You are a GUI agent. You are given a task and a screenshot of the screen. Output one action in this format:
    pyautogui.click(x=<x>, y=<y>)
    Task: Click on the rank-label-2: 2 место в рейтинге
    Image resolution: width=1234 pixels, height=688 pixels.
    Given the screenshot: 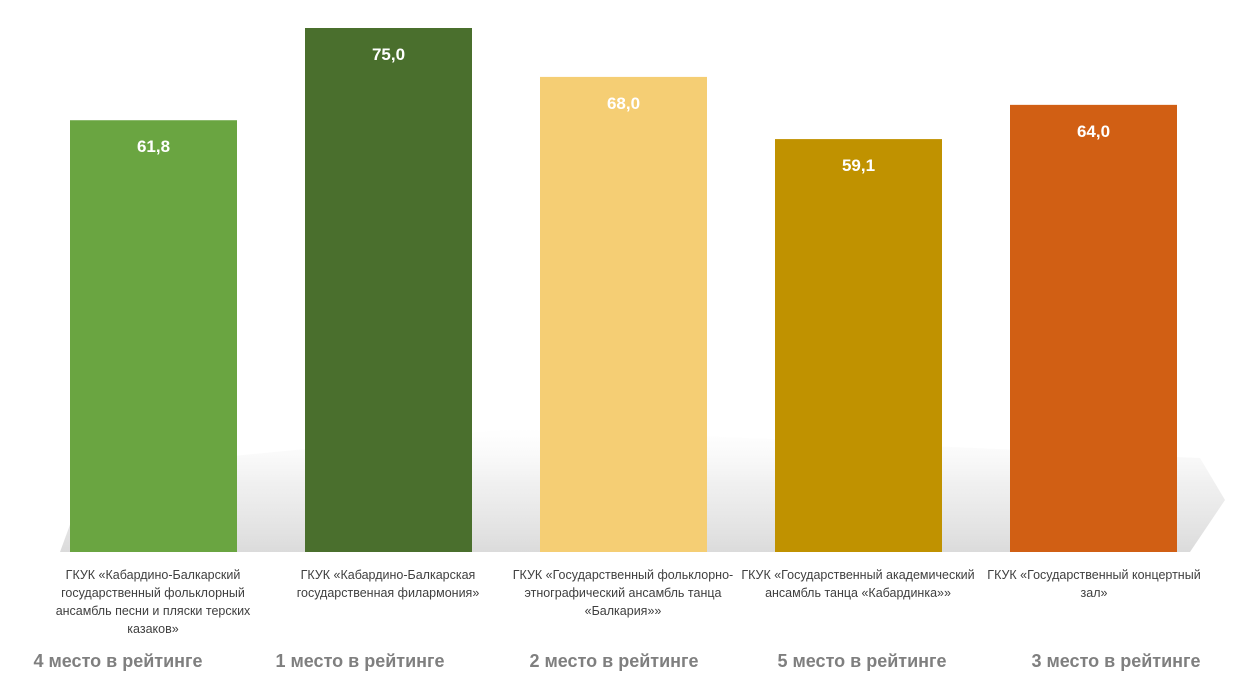 What is the action you would take?
    pyautogui.click(x=614, y=661)
    